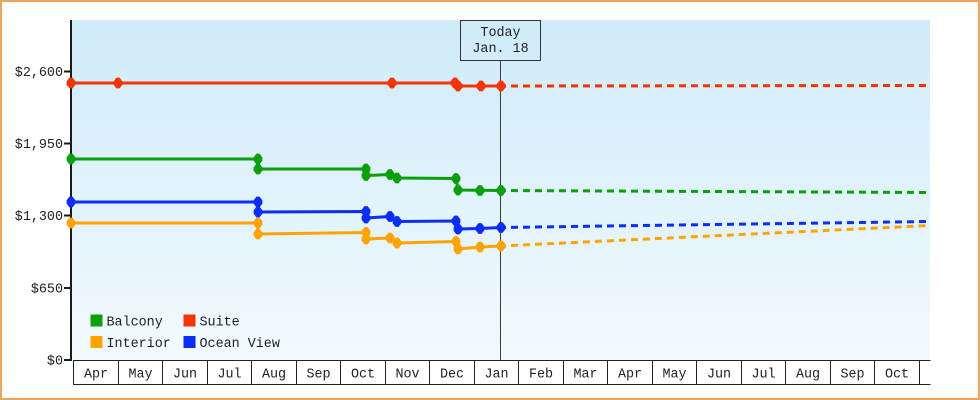 The height and width of the screenshot is (400, 980). I want to click on svg-text: Dec, so click(452, 375).